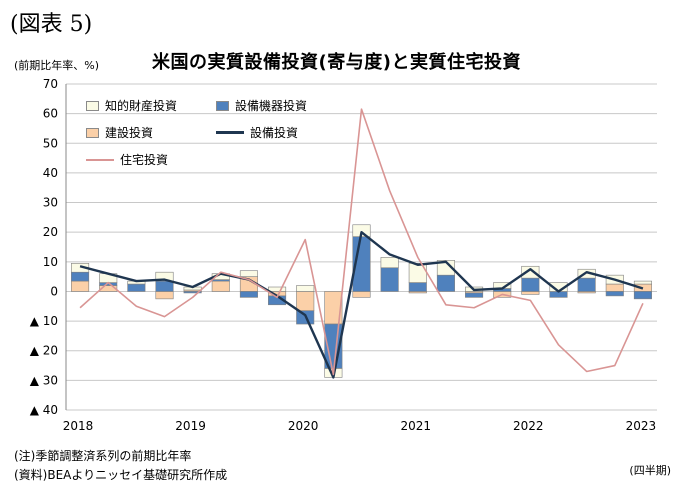 This screenshot has width=693, height=499. I want to click on legend-total: 設備投資, so click(257, 132).